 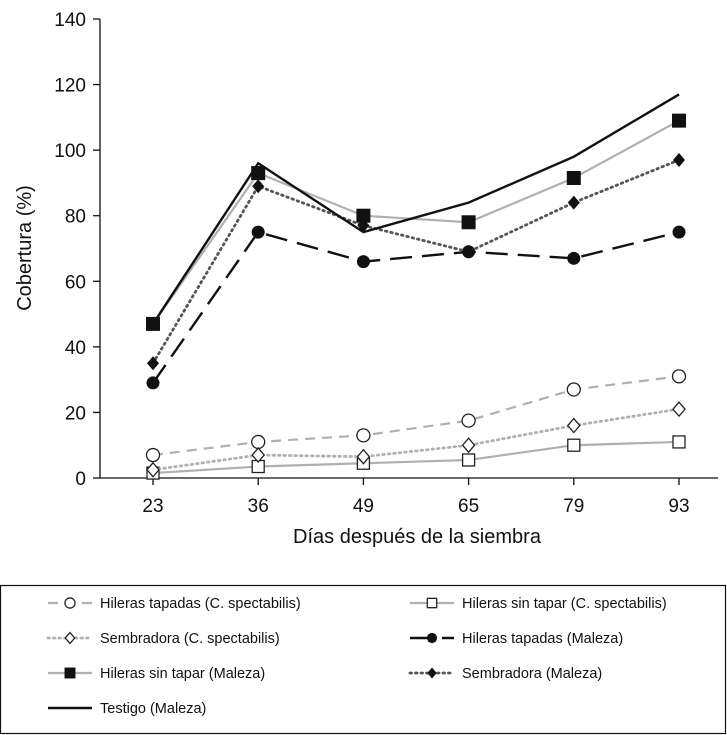 What do you see at coordinates (75, 282) in the screenshot?
I see `y-tick-label: 60` at bounding box center [75, 282].